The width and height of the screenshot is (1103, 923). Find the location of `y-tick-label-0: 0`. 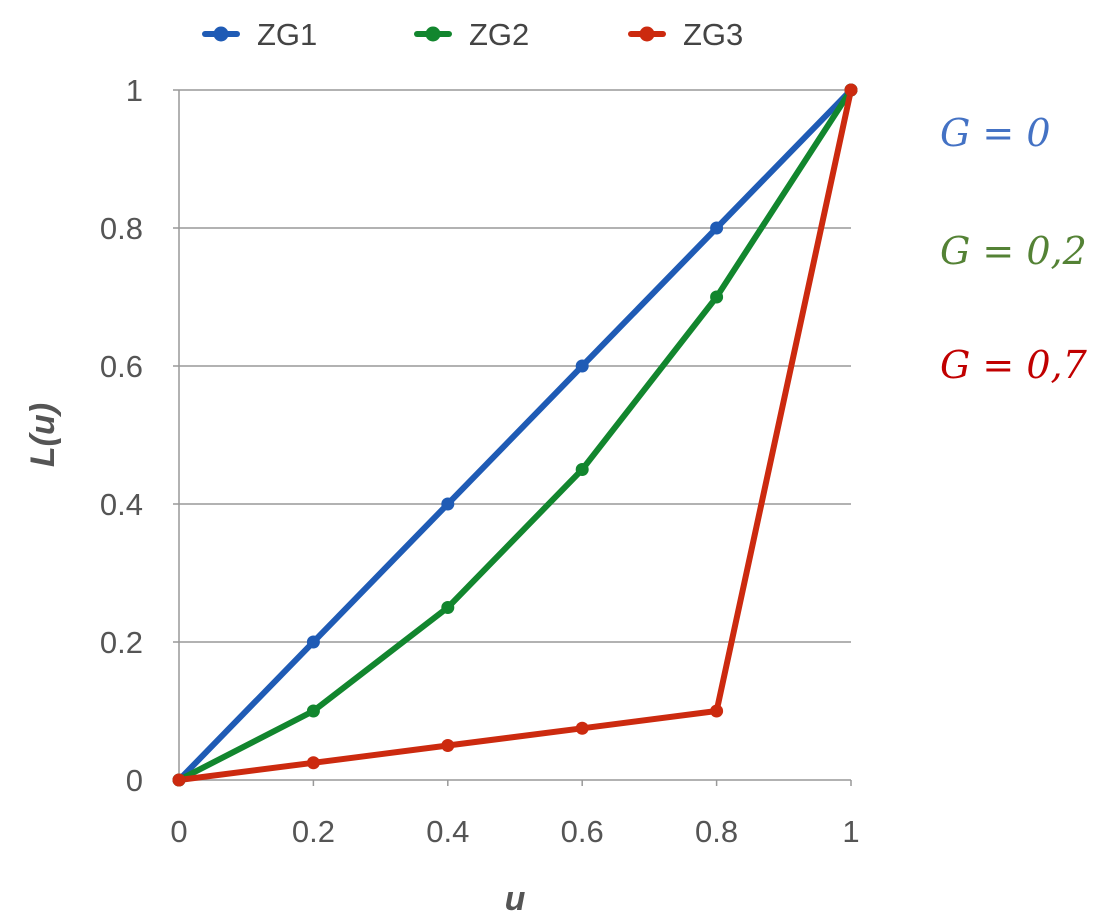

y-tick-label-0: 0 is located at coordinates (134, 780).